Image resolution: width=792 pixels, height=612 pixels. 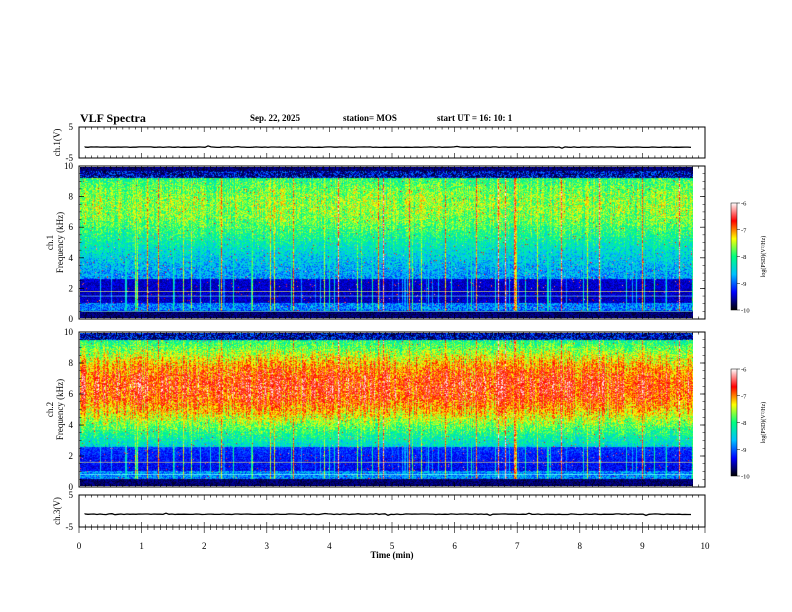 I want to click on ch1-spectrogram-ytick-label: 2, so click(x=71, y=288).